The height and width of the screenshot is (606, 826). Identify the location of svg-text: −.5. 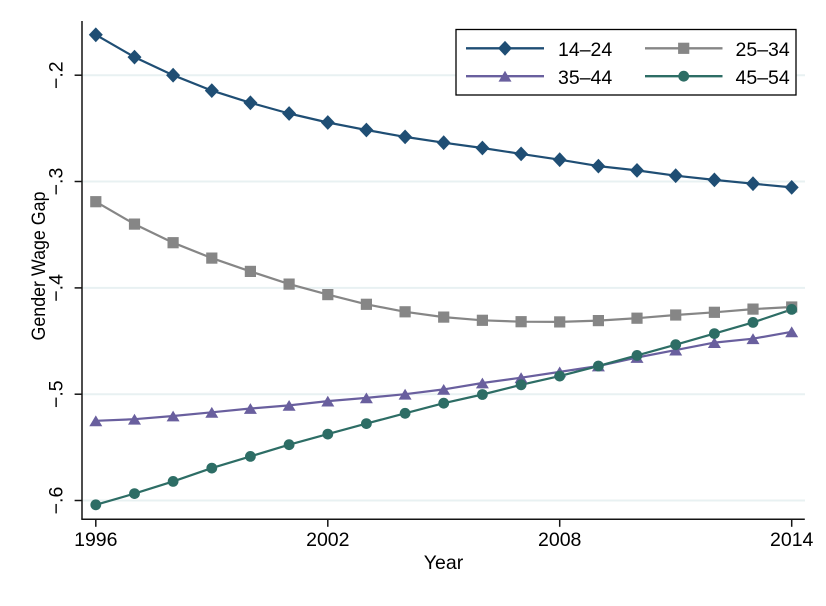
(57, 394).